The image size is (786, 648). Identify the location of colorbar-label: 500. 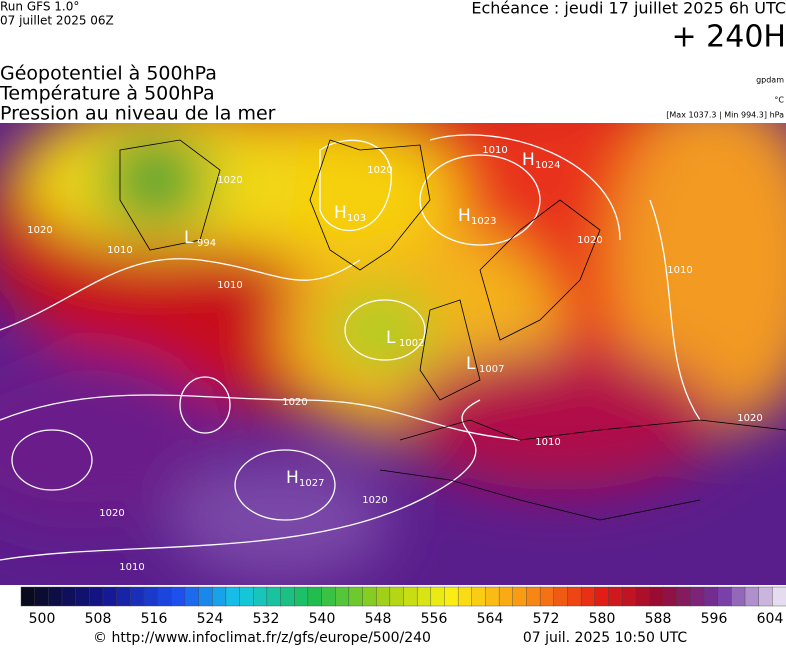
(42, 619).